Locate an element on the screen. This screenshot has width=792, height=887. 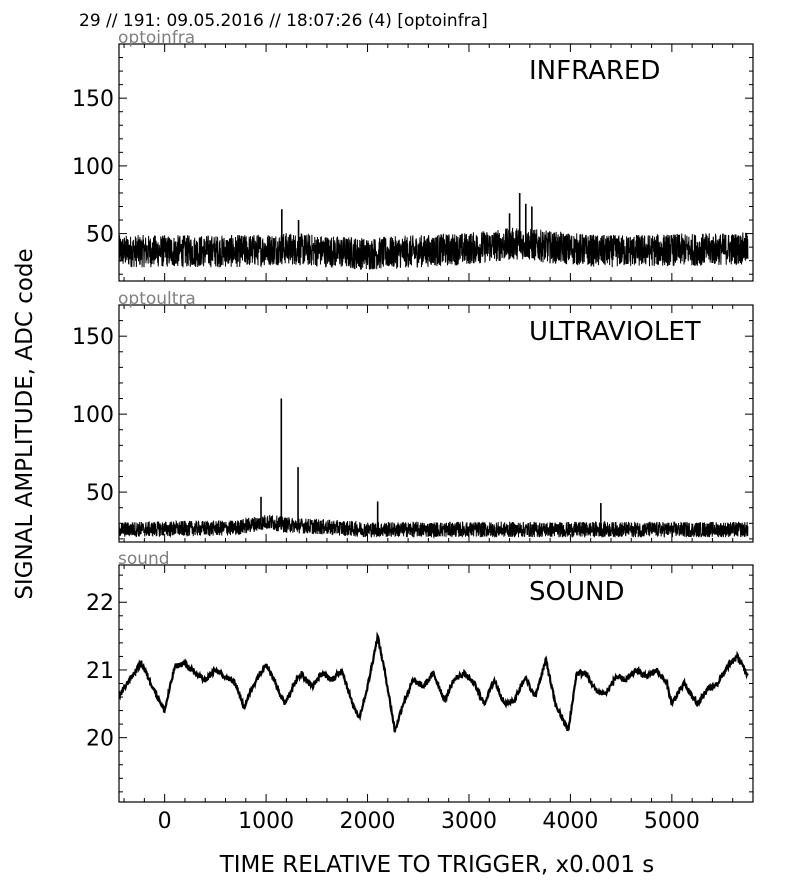
y-tick-label: 22 is located at coordinates (100, 603).